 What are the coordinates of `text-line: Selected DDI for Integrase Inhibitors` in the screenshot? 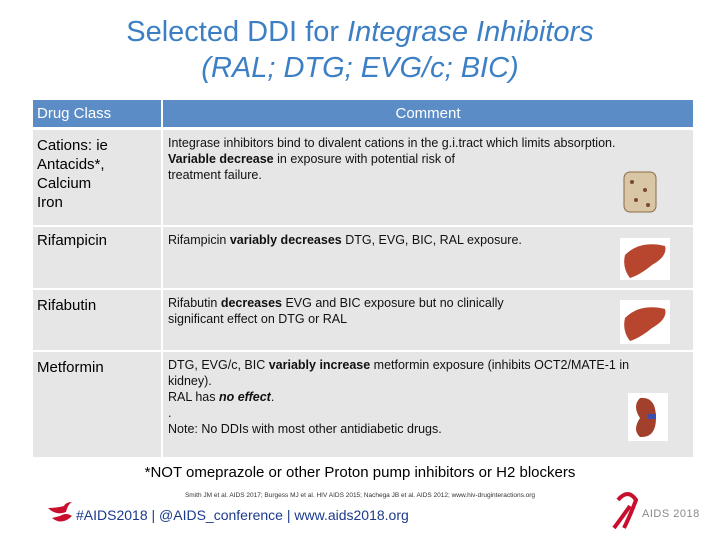 It's located at (360, 32).